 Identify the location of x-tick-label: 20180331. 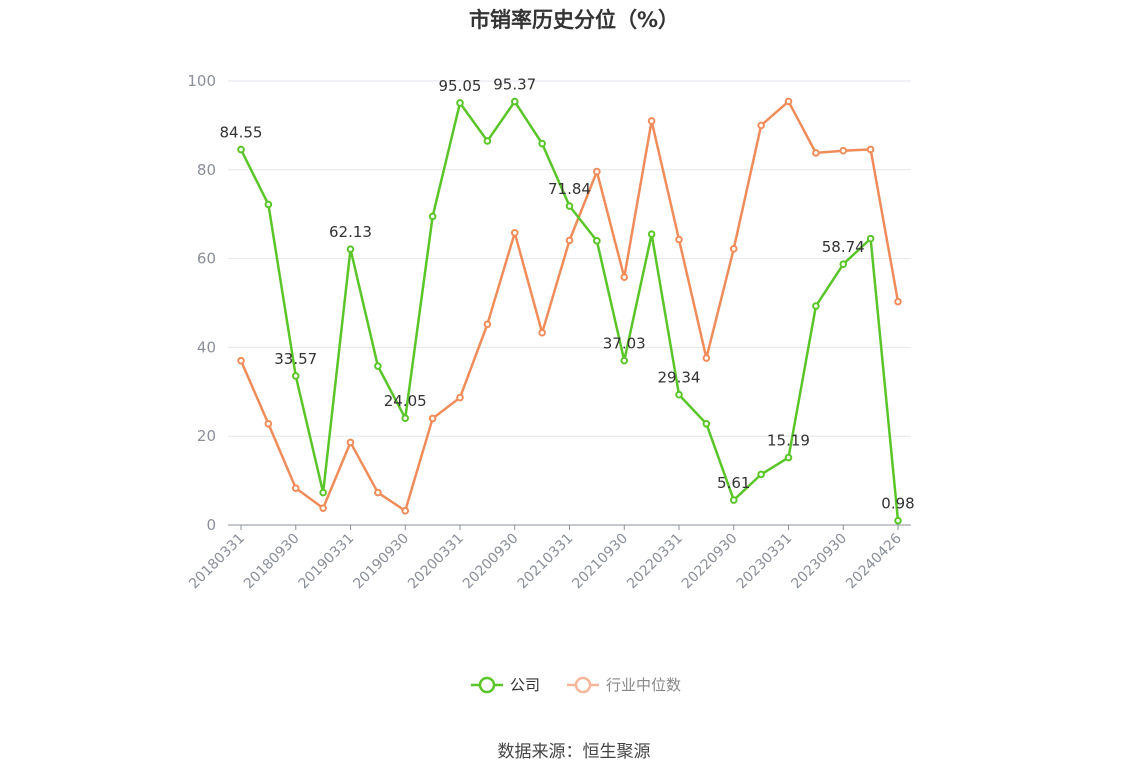
(217, 562).